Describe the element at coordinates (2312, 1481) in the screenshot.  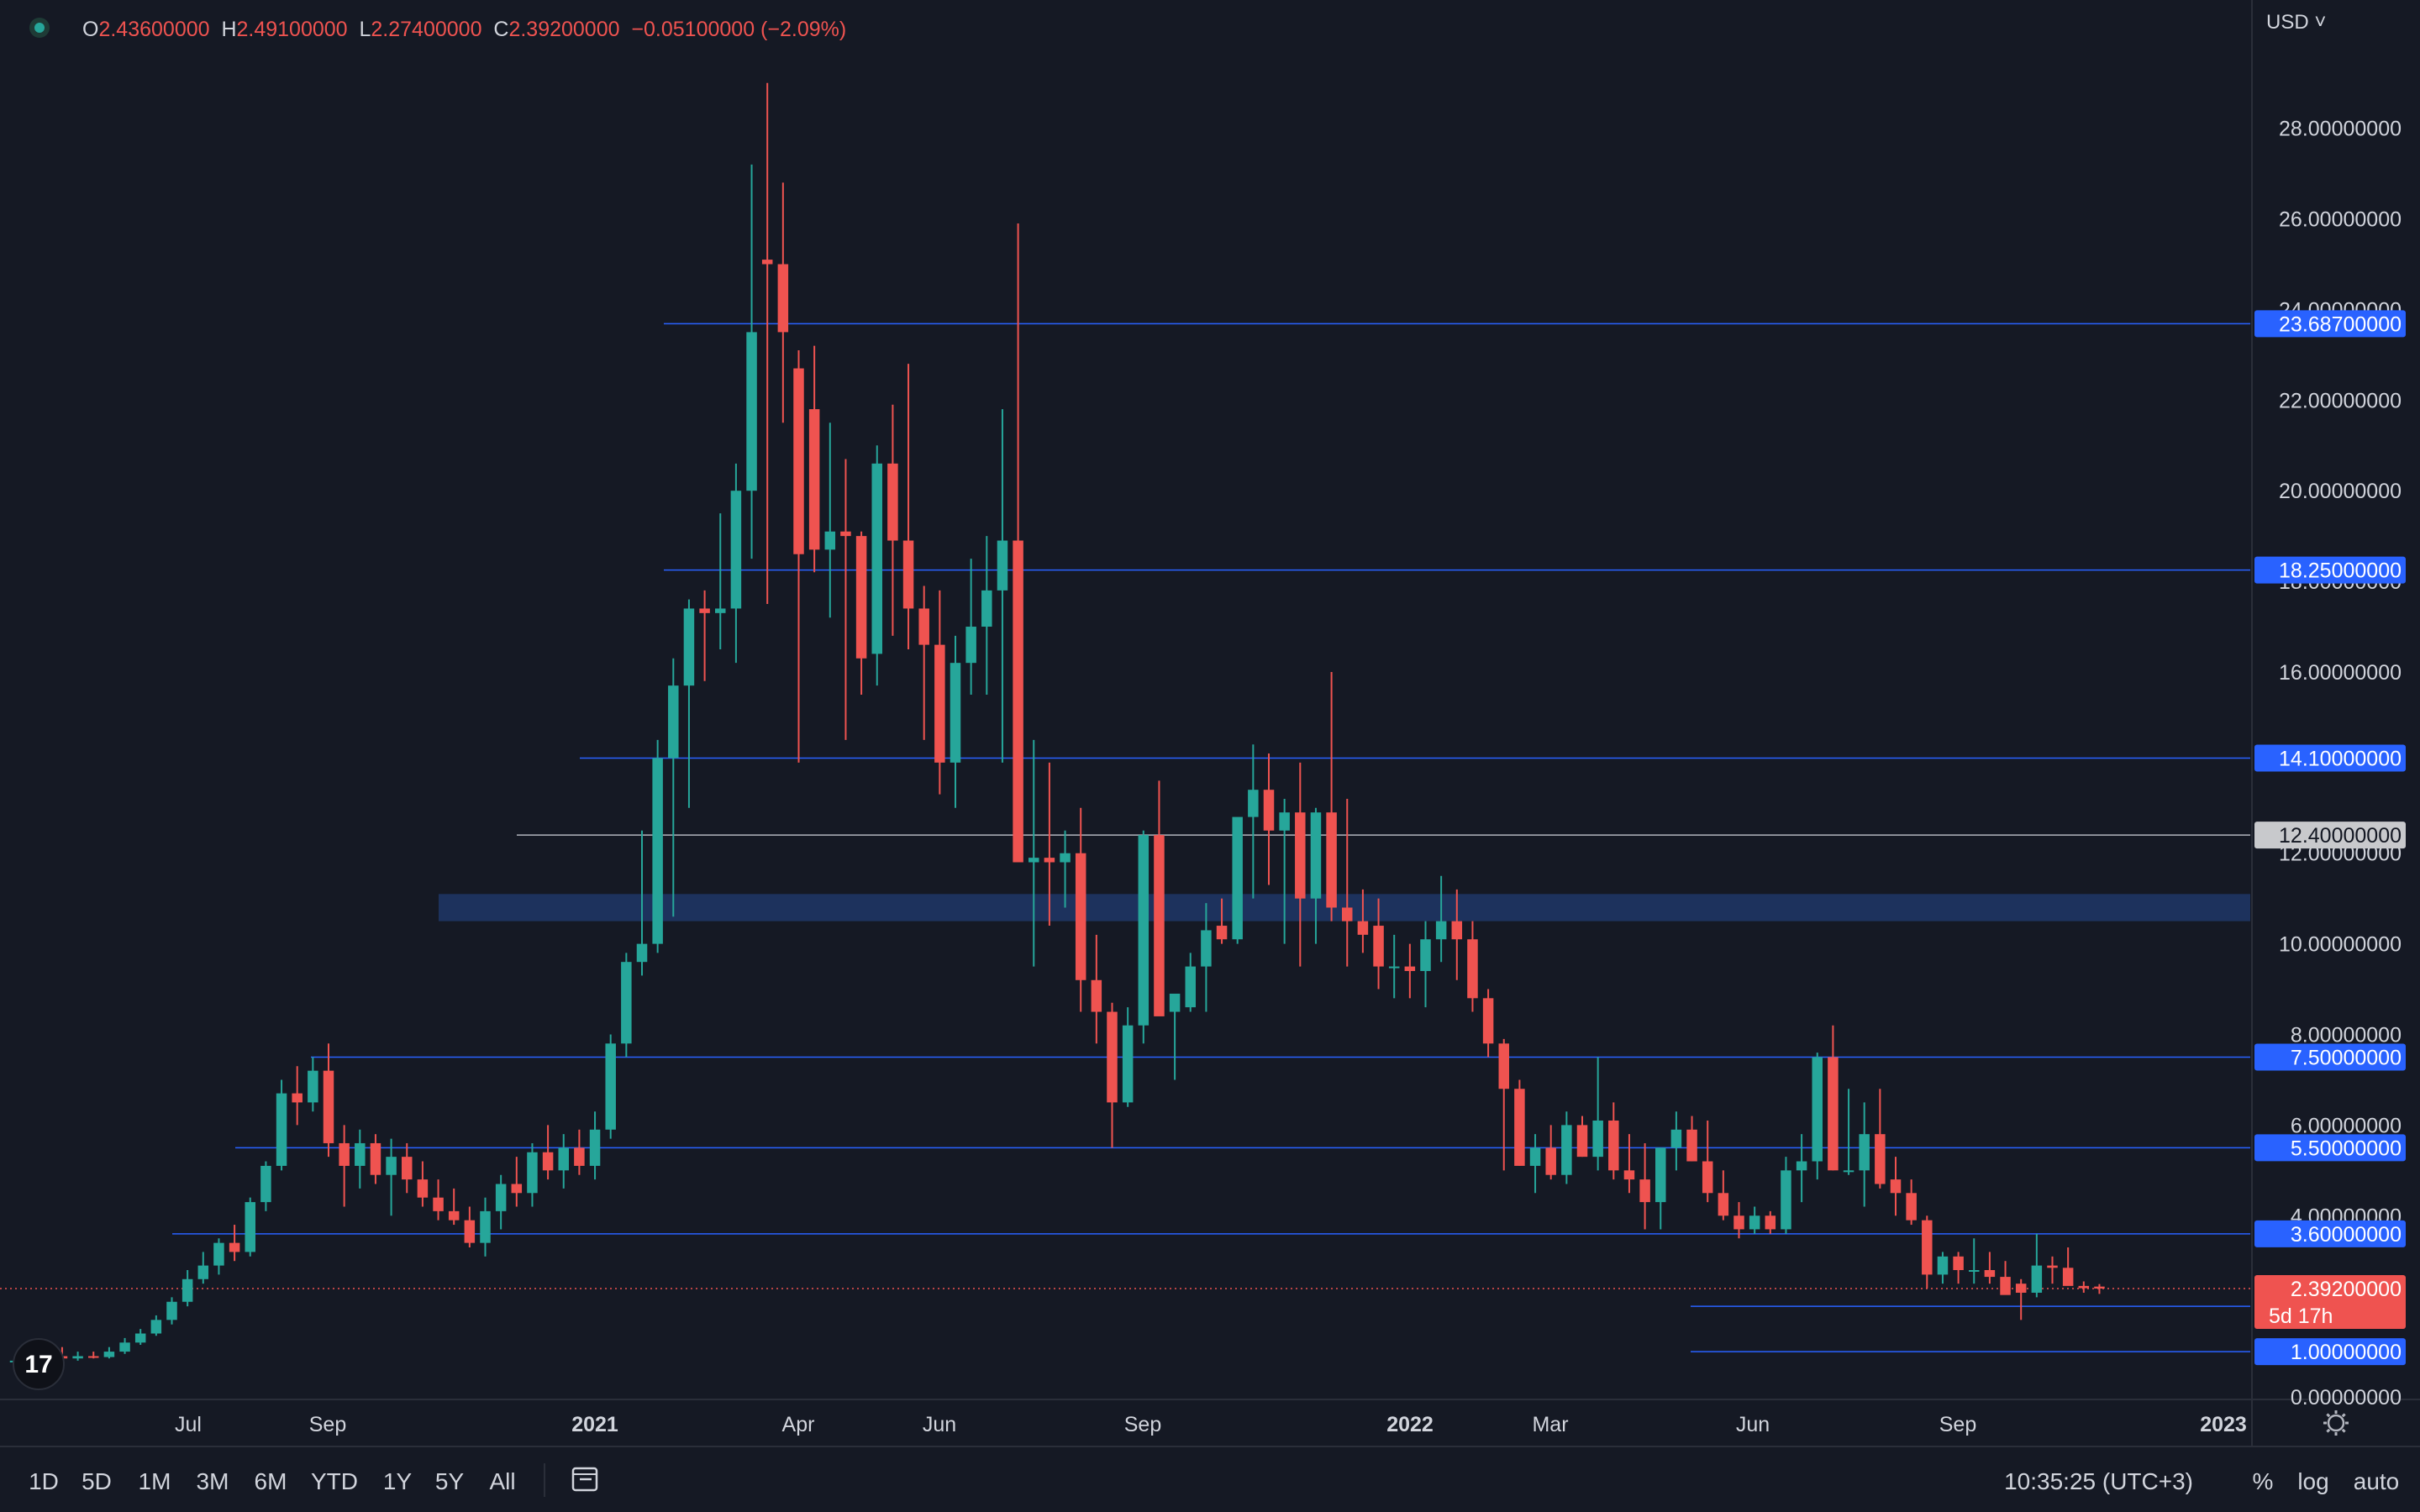
I see `log-toggle: log` at that location.